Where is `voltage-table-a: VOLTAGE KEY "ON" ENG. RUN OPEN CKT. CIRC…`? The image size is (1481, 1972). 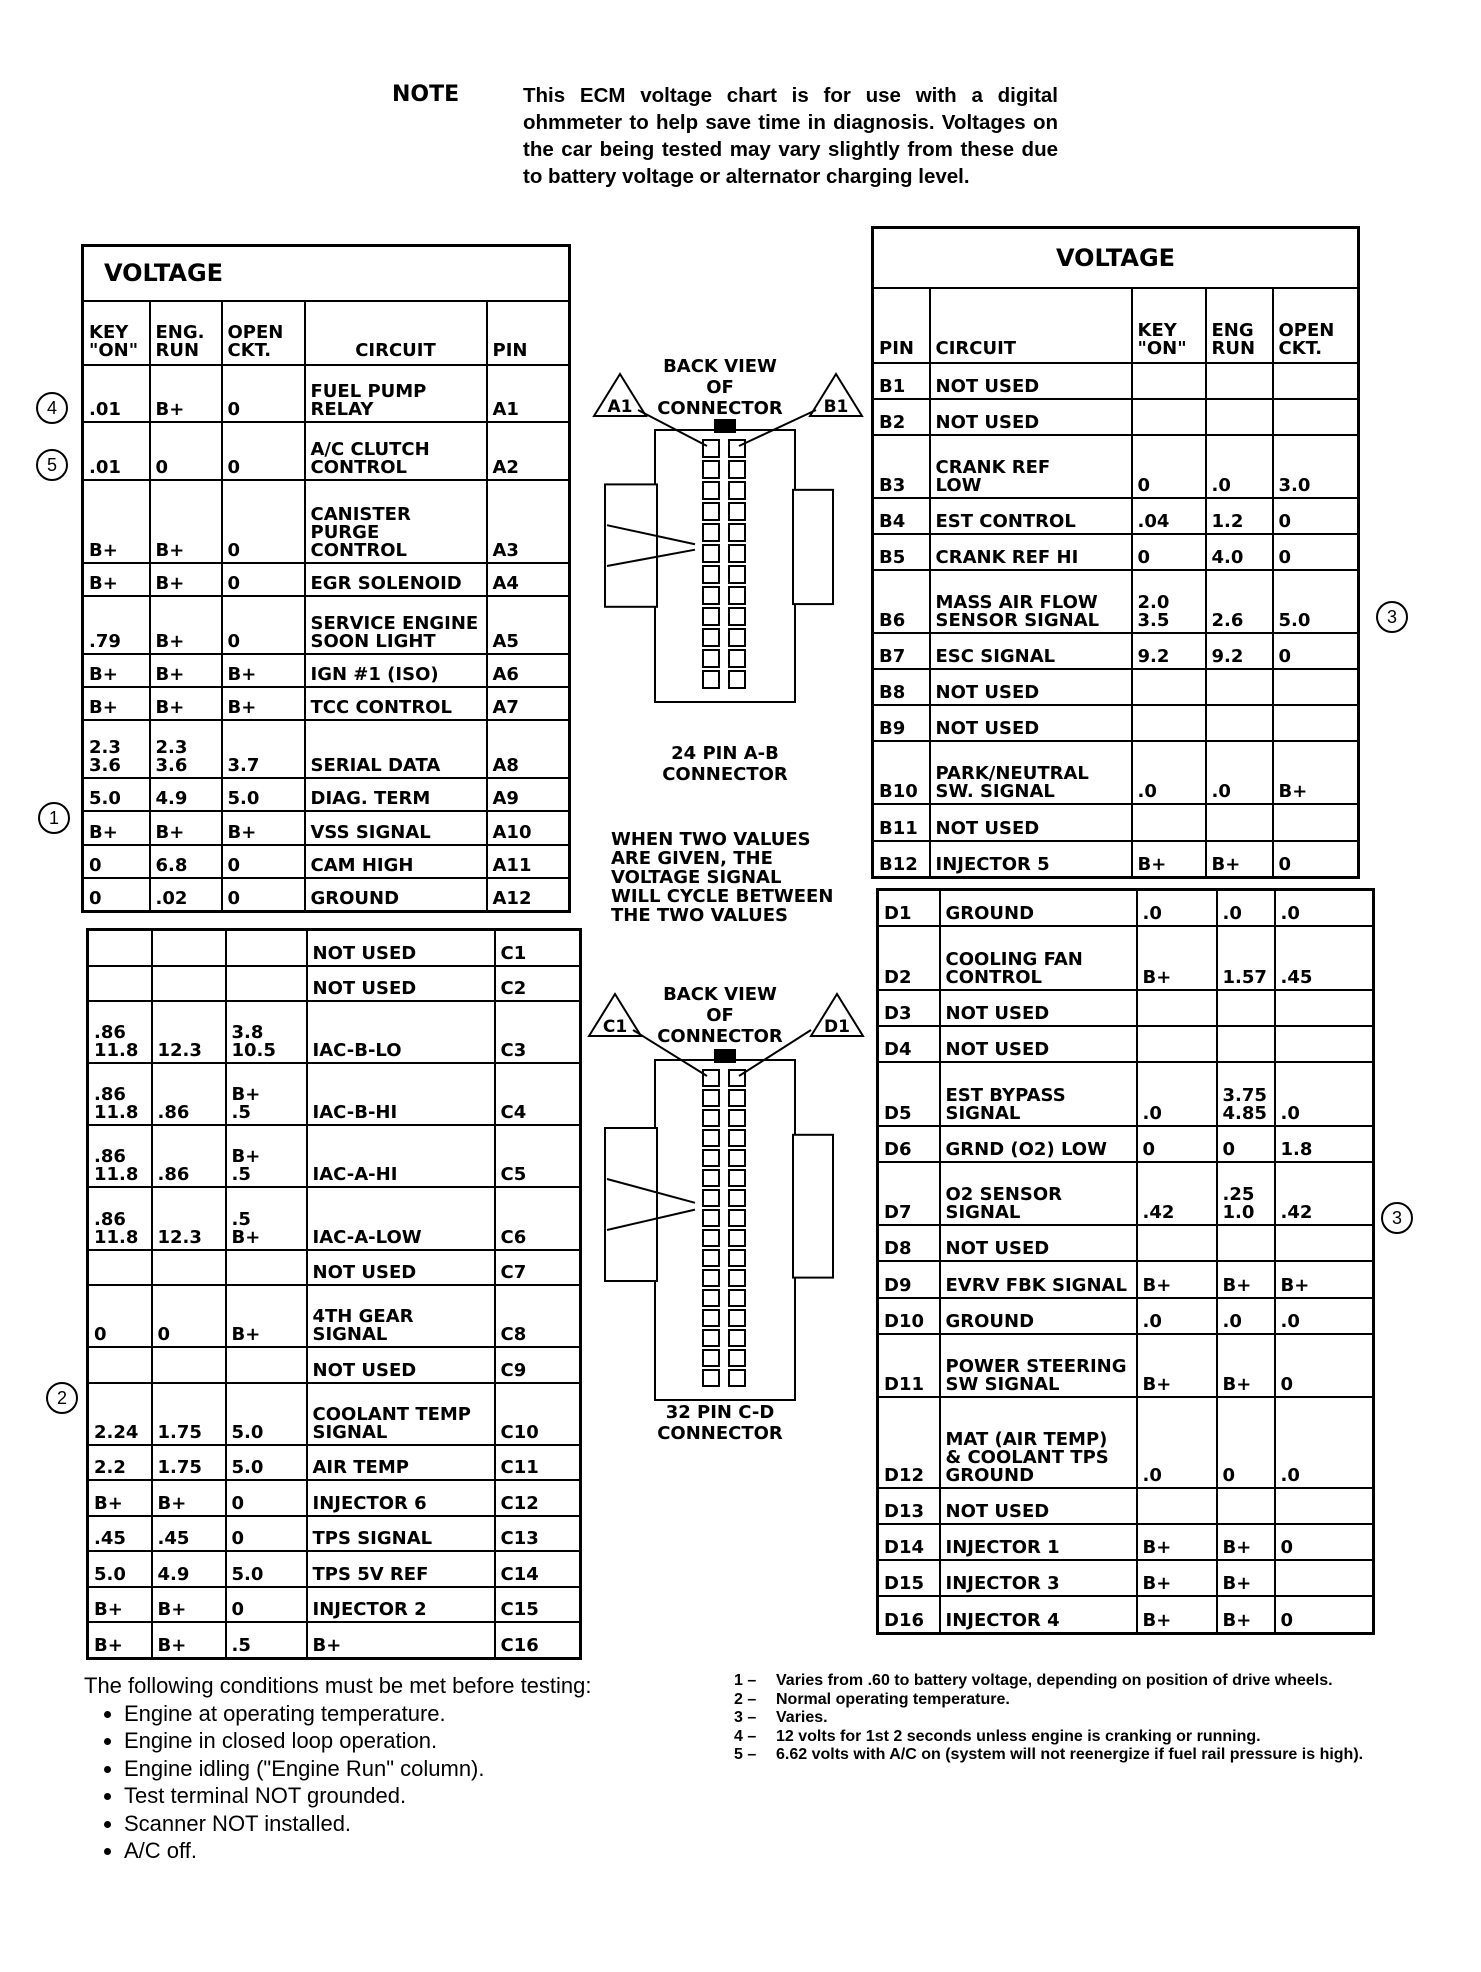
voltage-table-a: VOLTAGE KEY "ON" ENG. RUN OPEN CKT. CIRC… is located at coordinates (326, 578).